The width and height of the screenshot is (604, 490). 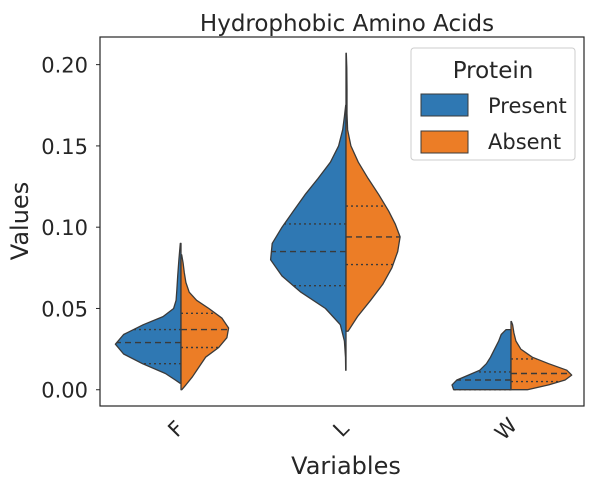 I want to click on y-axis: 0.00 0.05 0.10 0.15 0.20, so click(x=70, y=228).